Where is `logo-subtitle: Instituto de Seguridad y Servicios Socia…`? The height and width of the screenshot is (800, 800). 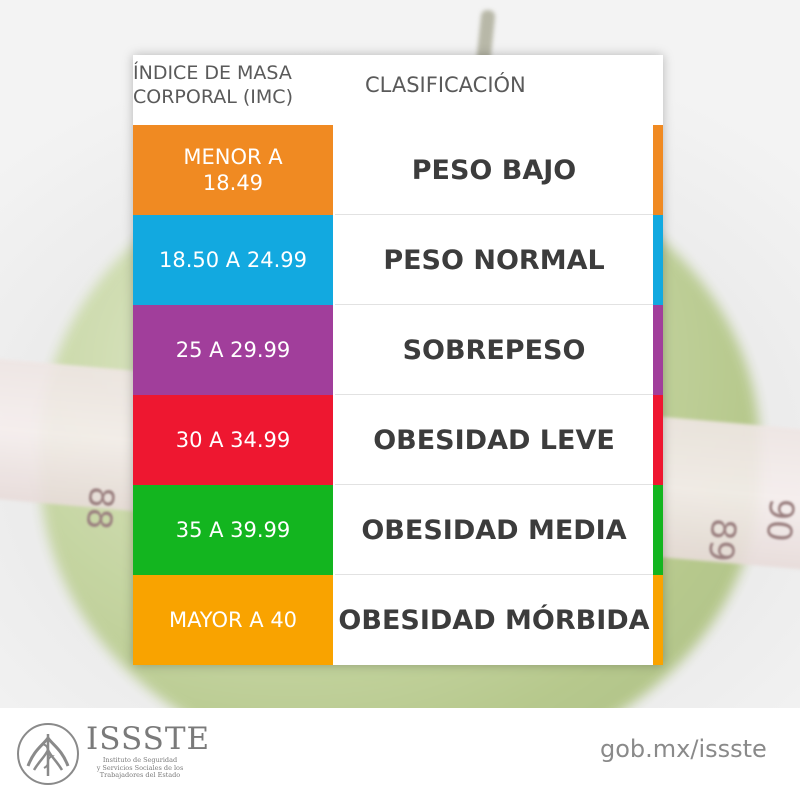 logo-subtitle: Instituto de Seguridad y Servicios Socia… is located at coordinates (140, 768).